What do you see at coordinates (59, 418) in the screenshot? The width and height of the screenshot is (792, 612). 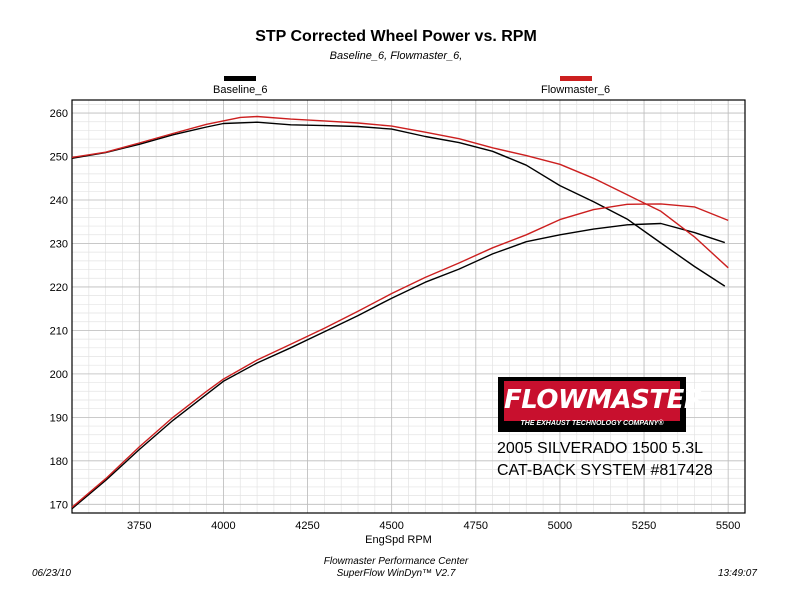 I see `y-tick-label: 190` at bounding box center [59, 418].